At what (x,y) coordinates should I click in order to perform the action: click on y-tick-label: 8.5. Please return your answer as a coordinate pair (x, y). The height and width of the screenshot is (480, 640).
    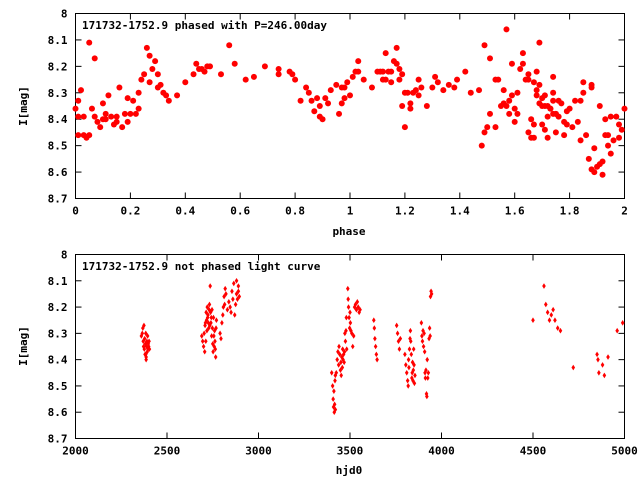
    Looking at the image, I should click on (58, 386).